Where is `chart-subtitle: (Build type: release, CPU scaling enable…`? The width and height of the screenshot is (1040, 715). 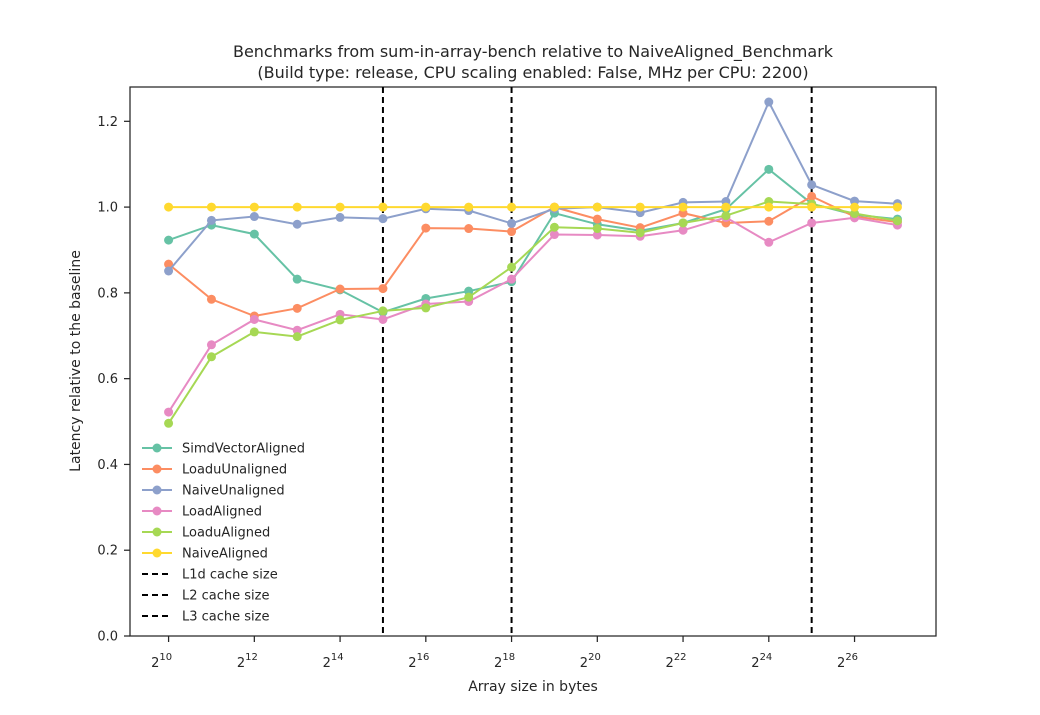
chart-subtitle: (Build type: release, CPU scaling enable… is located at coordinates (532, 72).